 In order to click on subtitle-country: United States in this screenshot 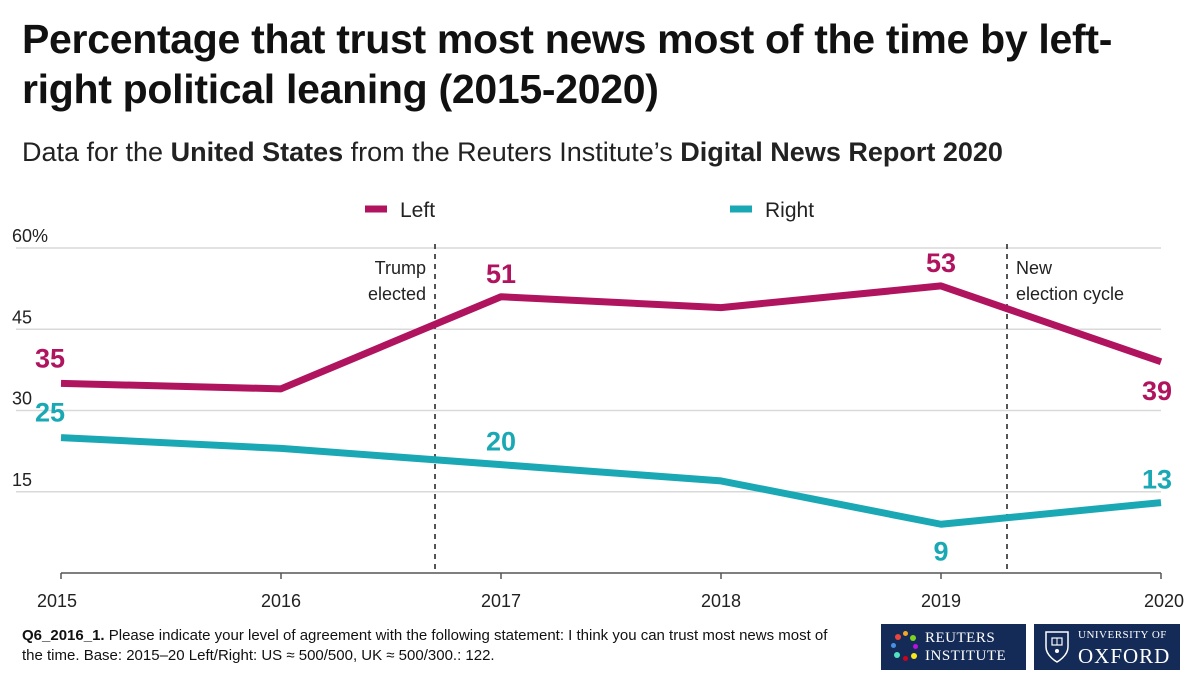, I will do `click(257, 152)`.